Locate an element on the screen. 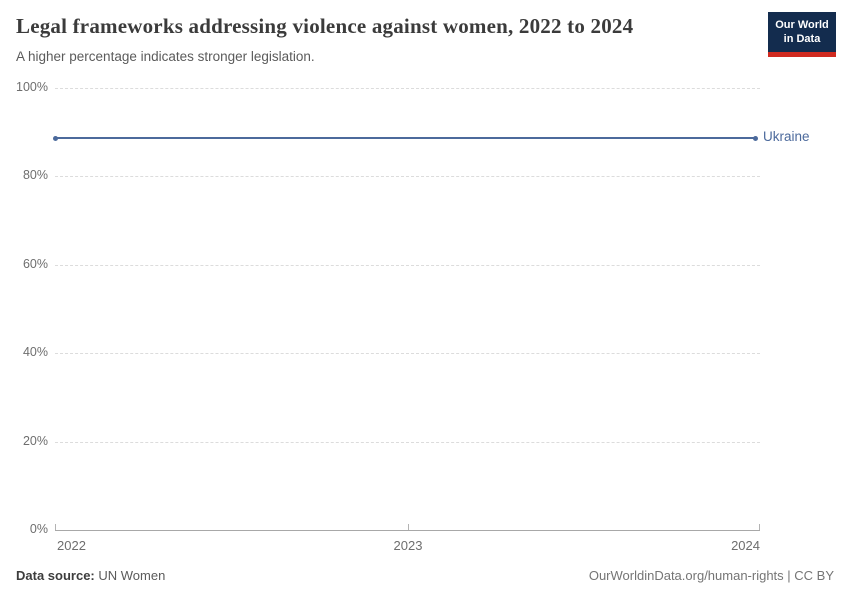 The width and height of the screenshot is (850, 600). owid-logo-line2: in Data is located at coordinates (802, 39).